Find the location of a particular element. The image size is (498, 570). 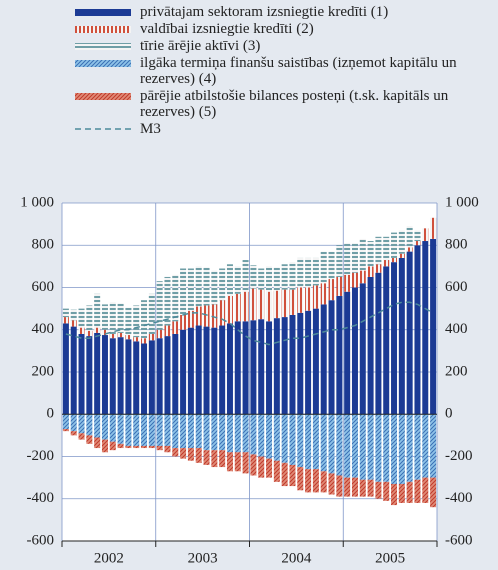

y-tick-label: 0 is located at coordinates (51, 414).